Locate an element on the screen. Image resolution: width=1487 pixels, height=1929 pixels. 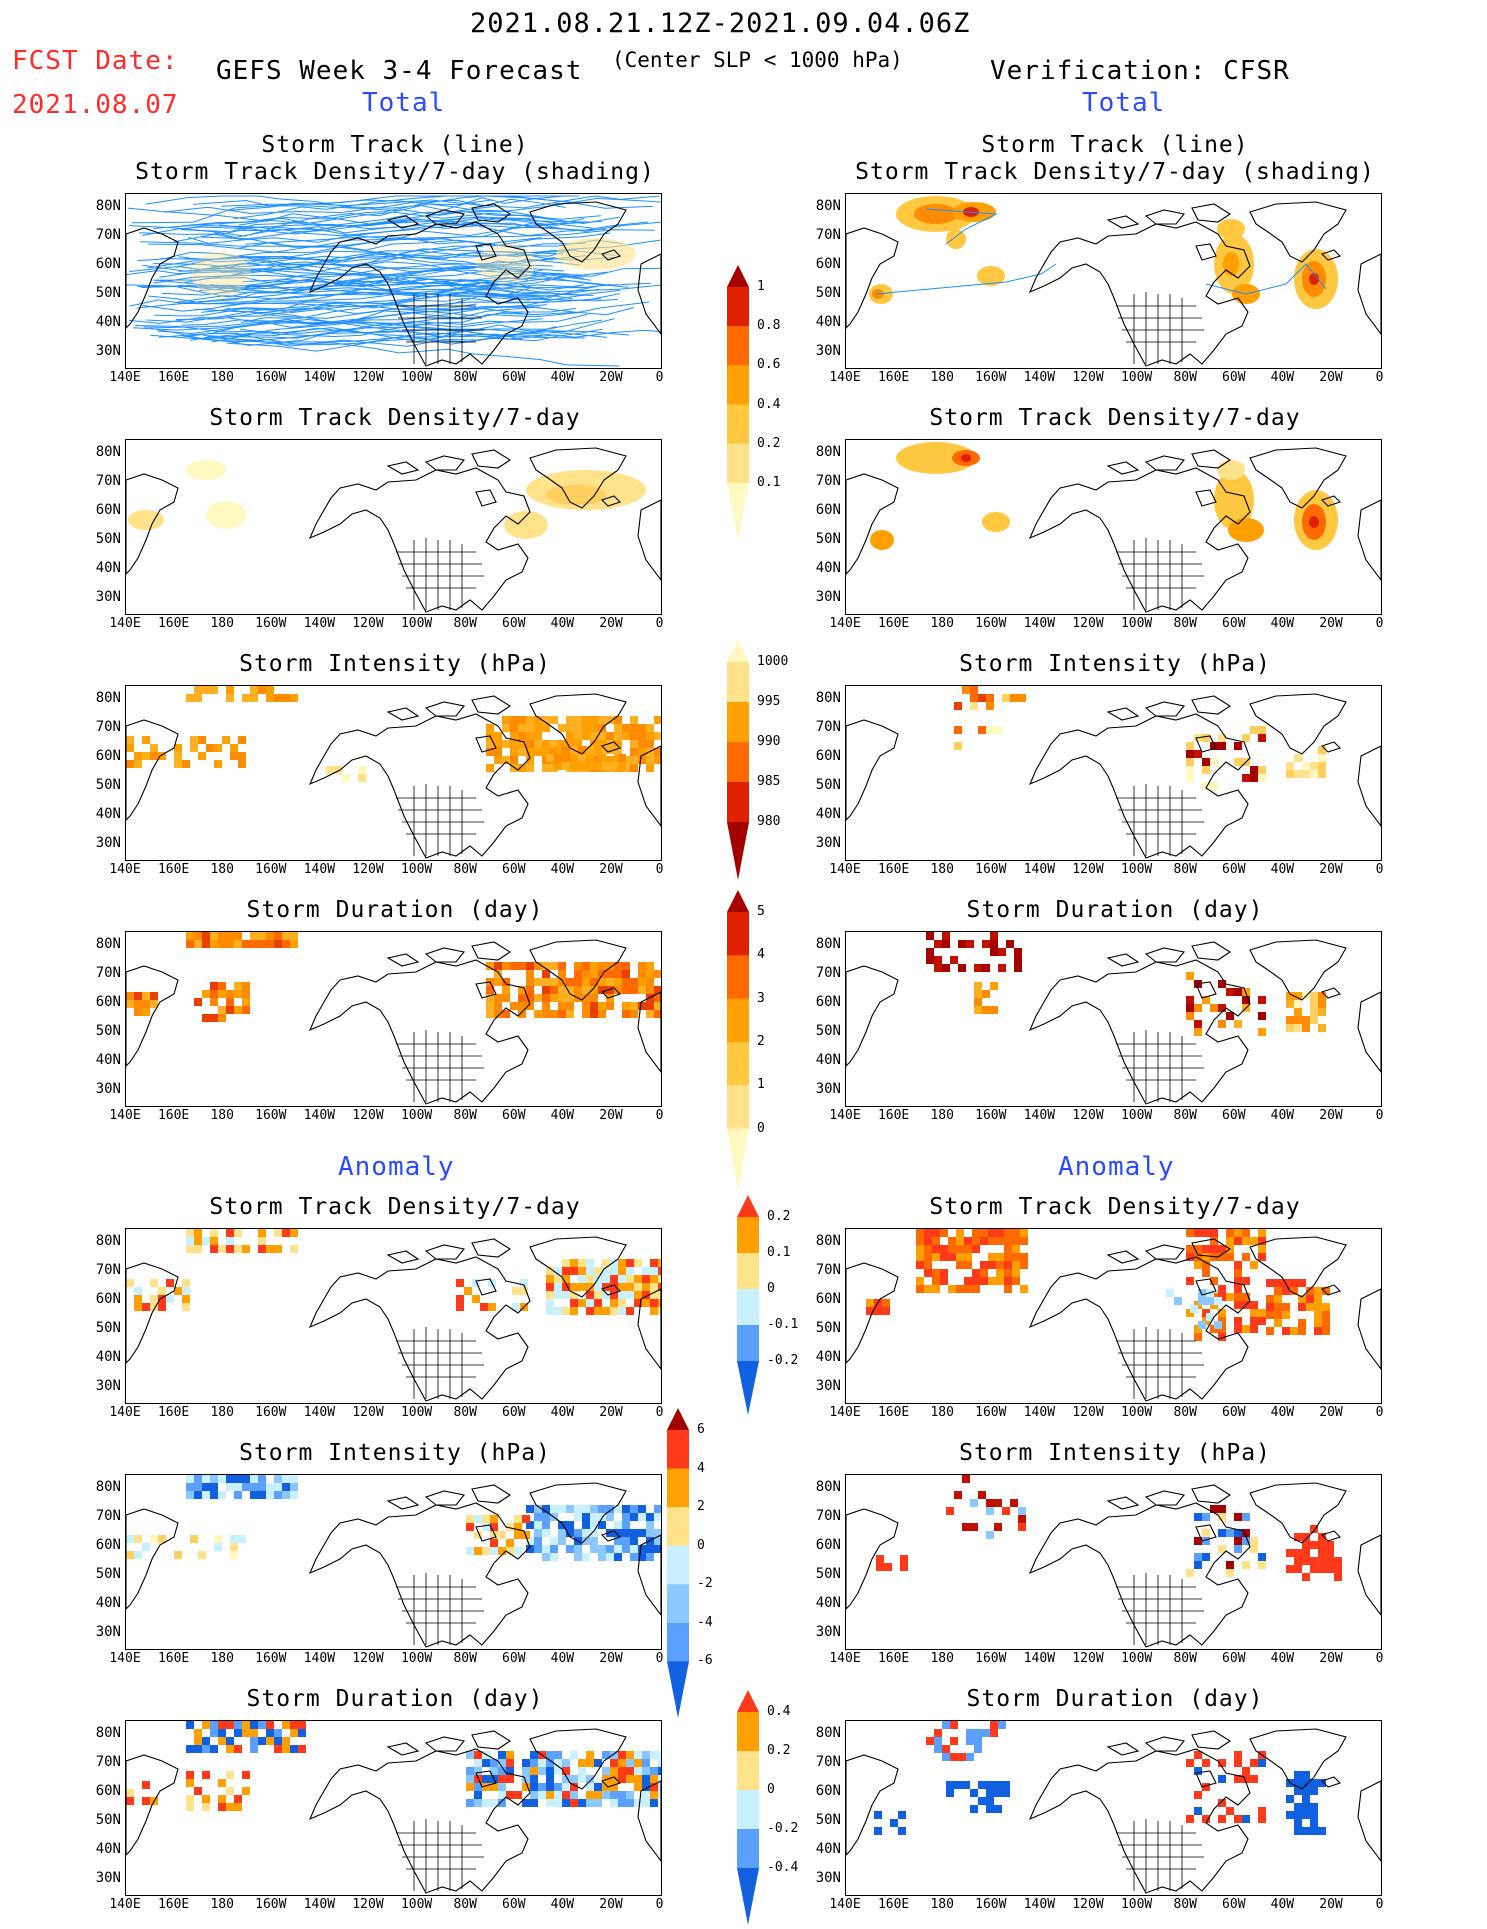
x-tick-label: 120W is located at coordinates (1088, 1658).